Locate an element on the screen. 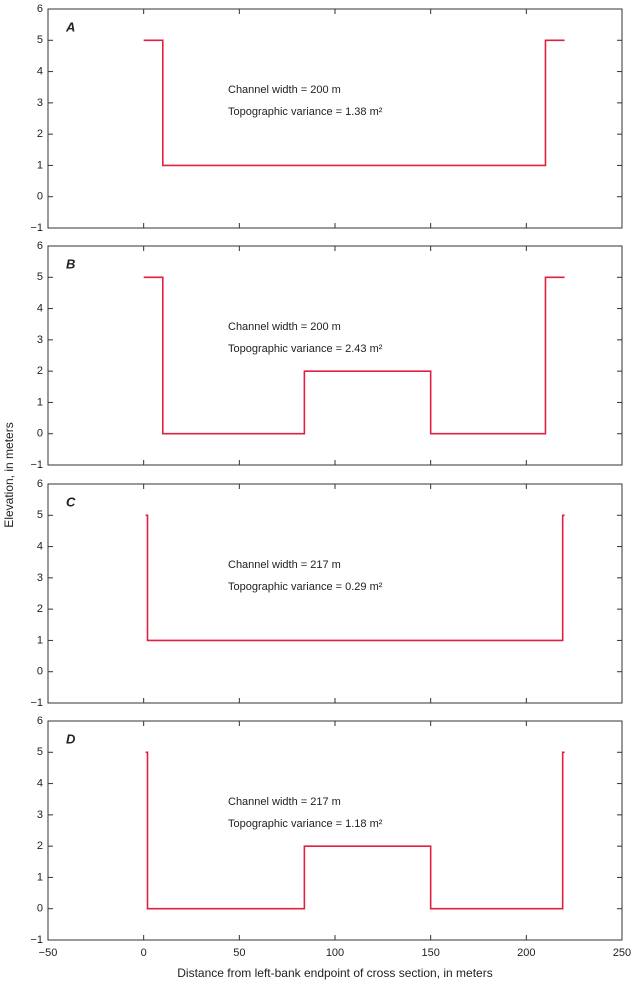 The height and width of the screenshot is (985, 632). x-tick-label: 200 is located at coordinates (526, 953).